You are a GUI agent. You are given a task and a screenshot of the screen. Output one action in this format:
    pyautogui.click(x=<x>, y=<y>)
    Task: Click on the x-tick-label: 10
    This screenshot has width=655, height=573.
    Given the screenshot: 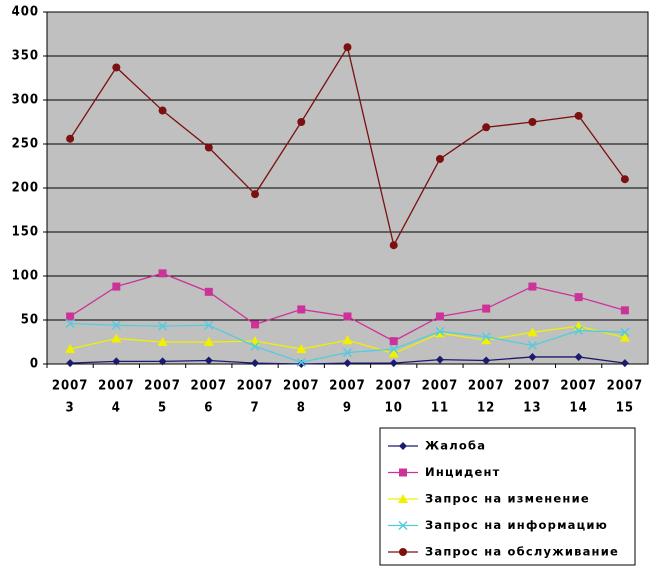 What is the action you would take?
    pyautogui.click(x=394, y=408)
    